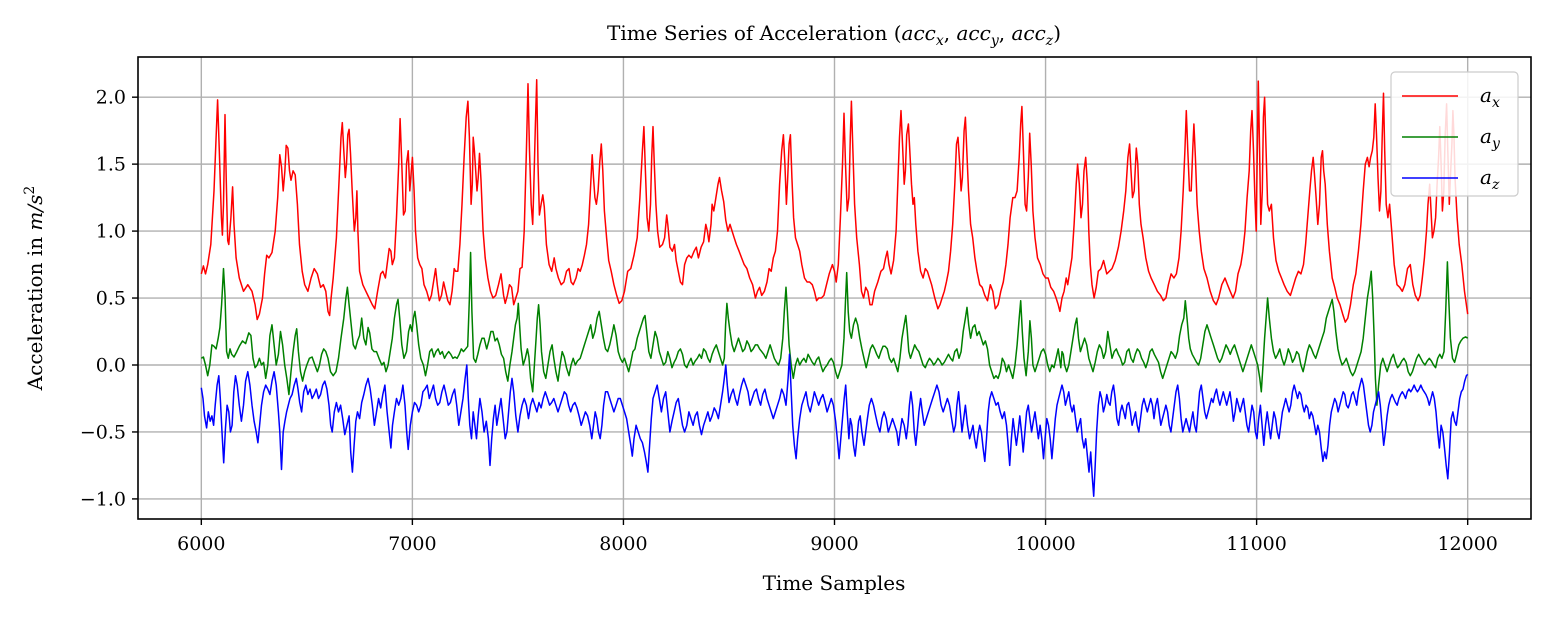 This screenshot has height=619, width=1551. What do you see at coordinates (834, 583) in the screenshot?
I see `x-axis-title: Time Samples` at bounding box center [834, 583].